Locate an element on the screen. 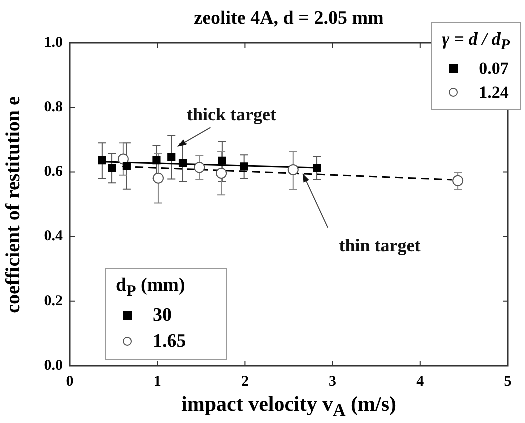  y-tick-label: 0.4 is located at coordinates (54, 236).